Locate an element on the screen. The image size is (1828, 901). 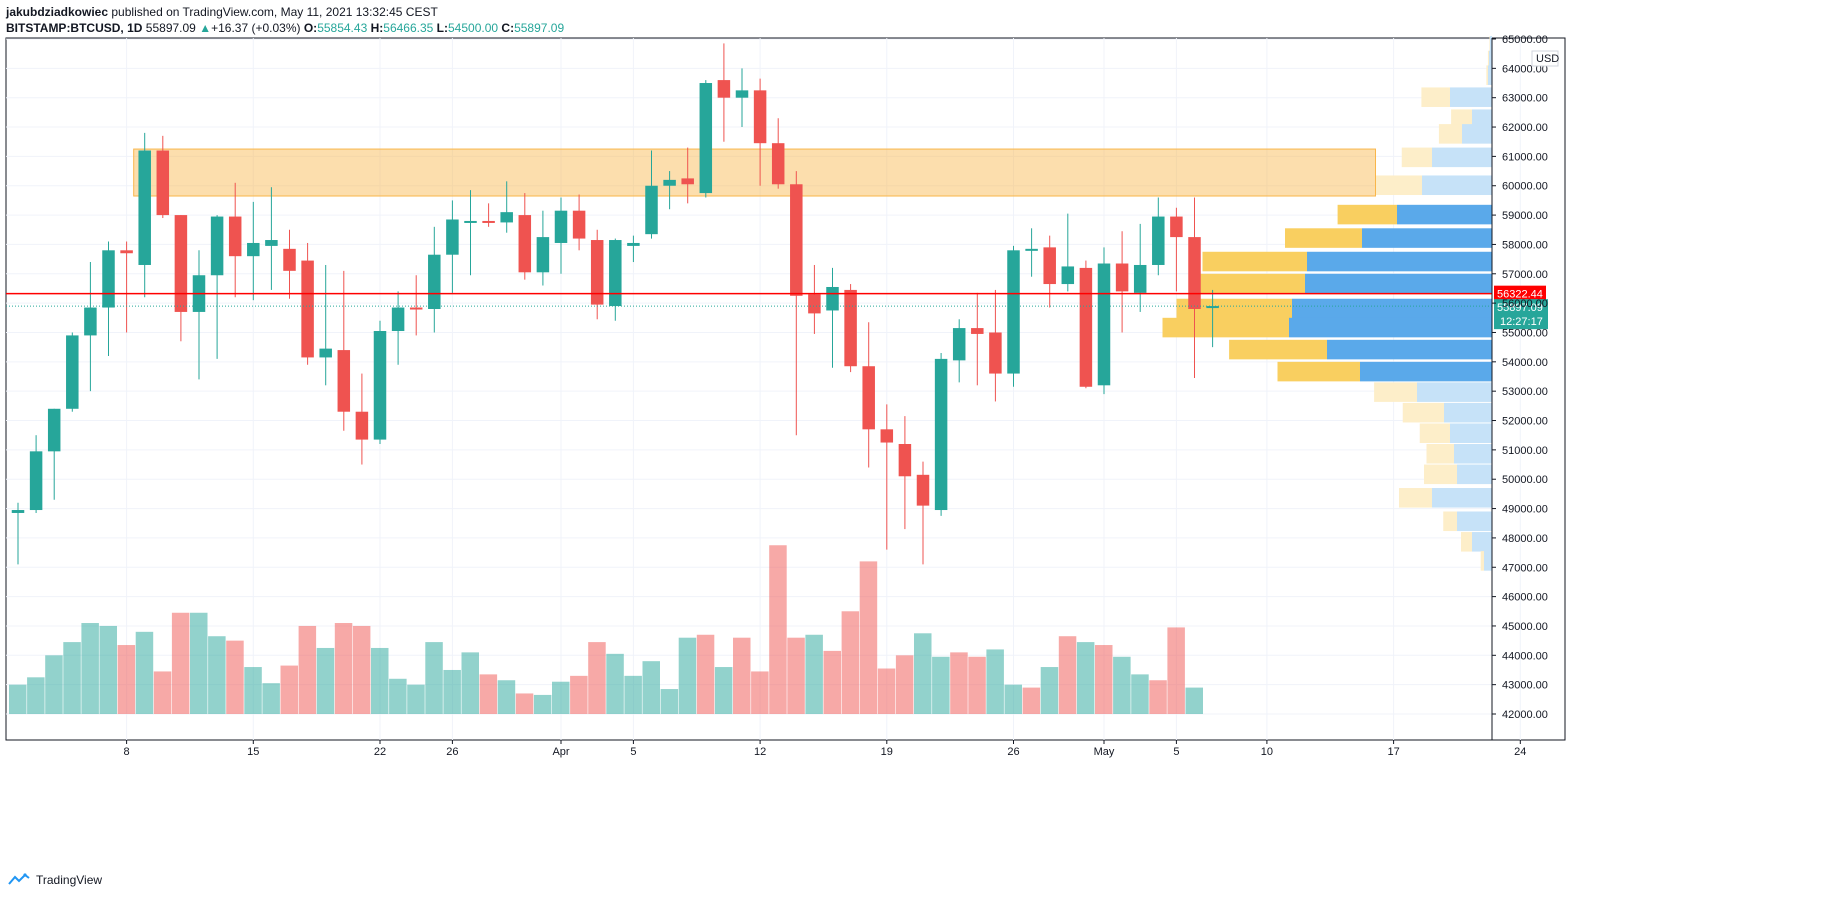
y-tick-label: 52000.00 is located at coordinates (1525, 422).